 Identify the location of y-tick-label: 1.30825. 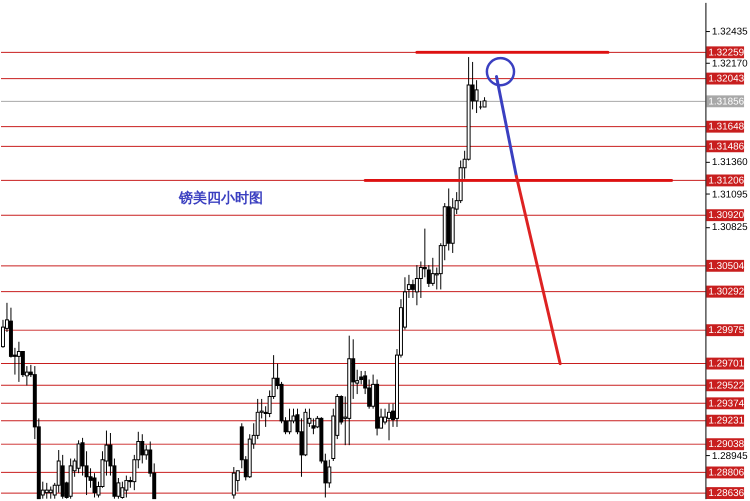
(730, 228).